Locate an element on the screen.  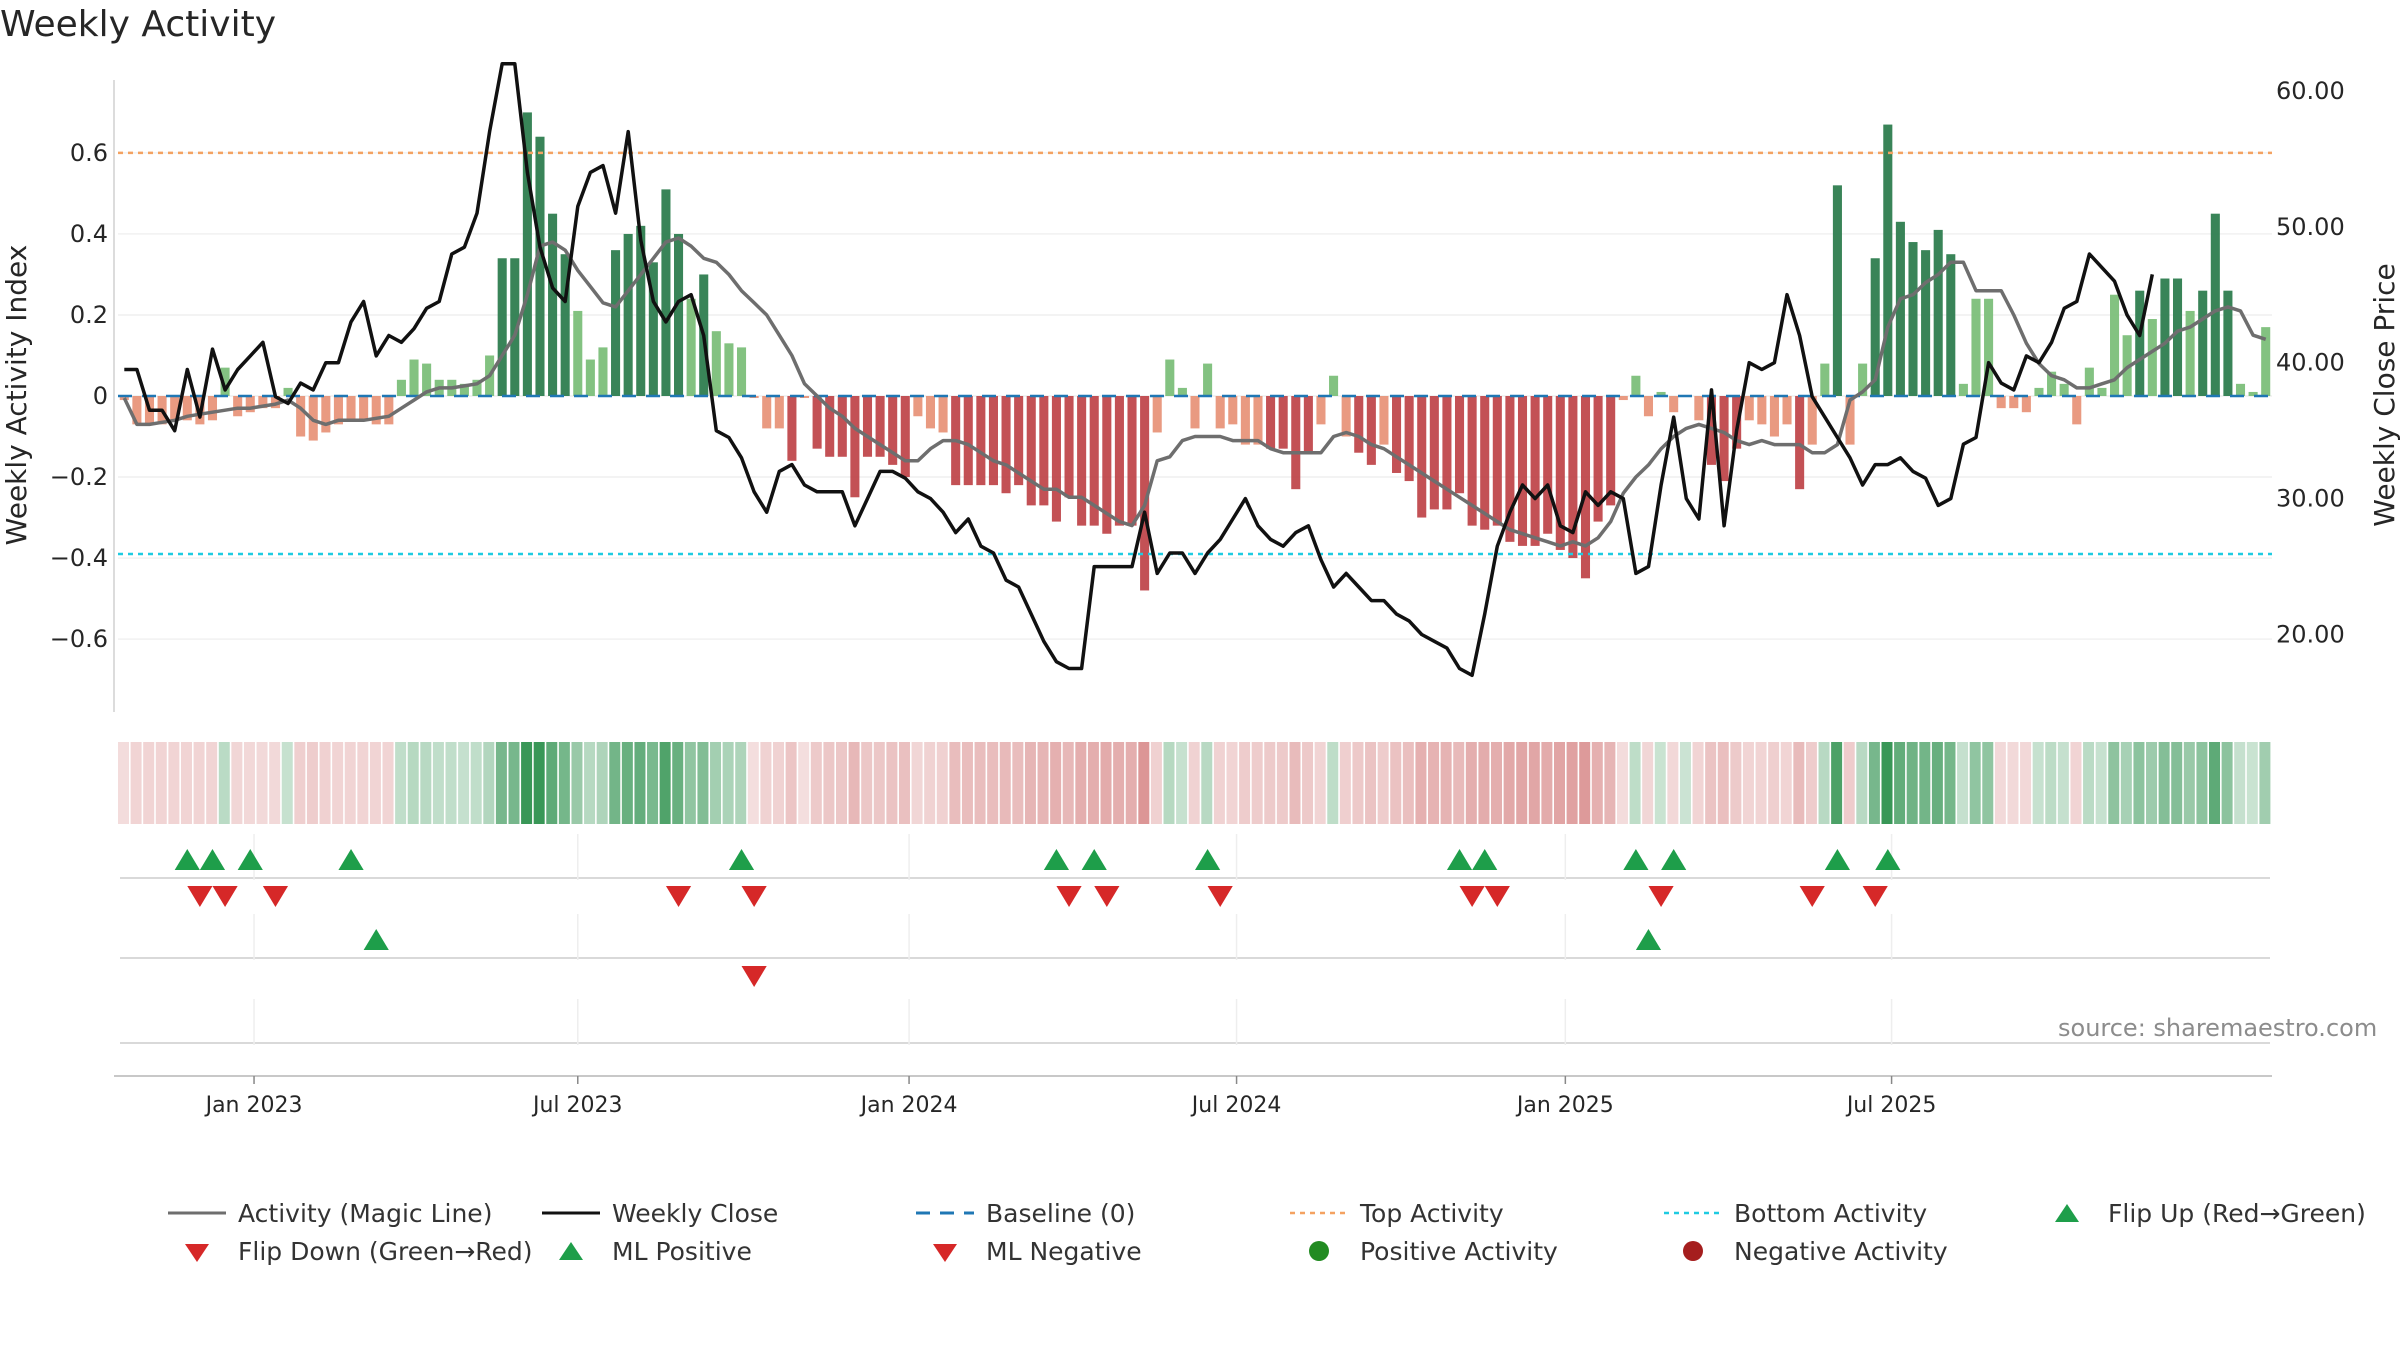
y-tick-label: −0.6 is located at coordinates (79, 639).